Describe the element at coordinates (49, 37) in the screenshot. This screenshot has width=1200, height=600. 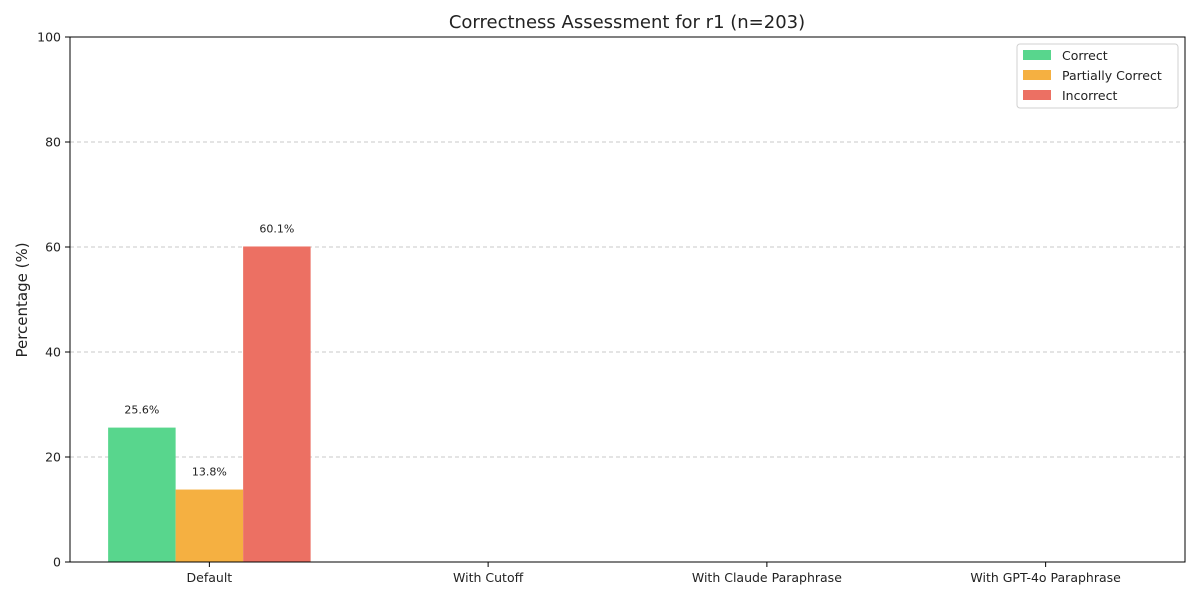
I see `y-tick-label: 100` at that location.